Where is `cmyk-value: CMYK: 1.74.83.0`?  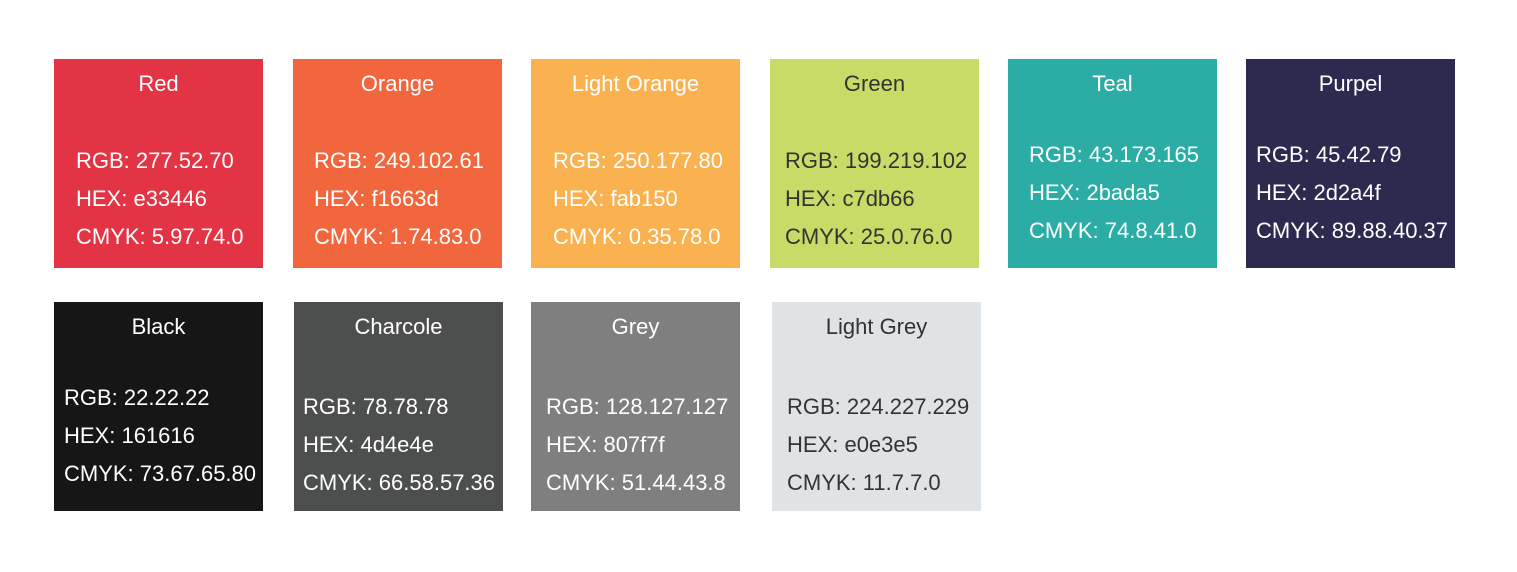
cmyk-value: CMYK: 1.74.83.0 is located at coordinates (398, 236).